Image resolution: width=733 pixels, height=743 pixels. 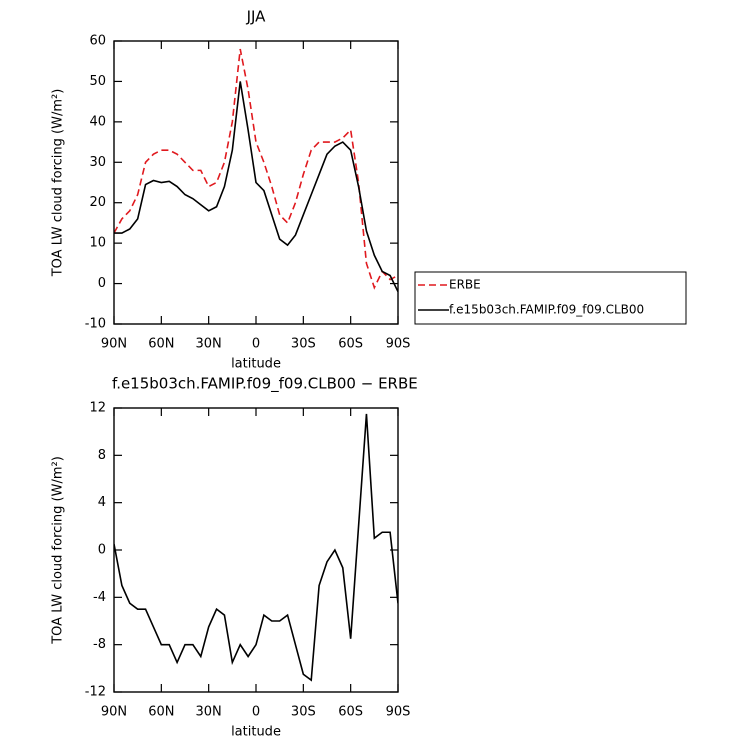 I want to click on chart-title: JJA, so click(x=256, y=17).